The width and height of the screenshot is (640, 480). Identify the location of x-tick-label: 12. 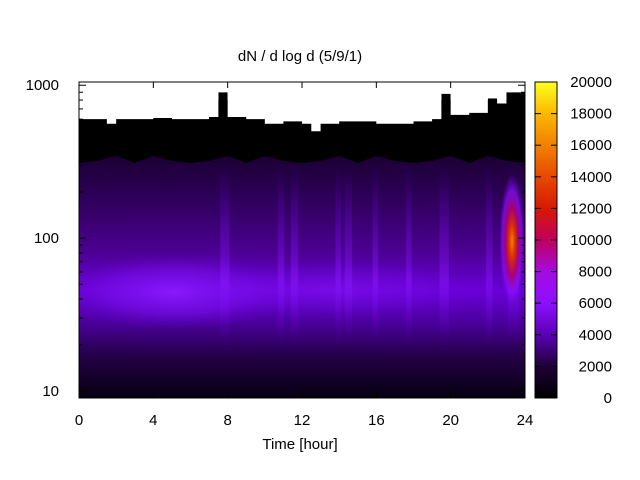
(302, 420).